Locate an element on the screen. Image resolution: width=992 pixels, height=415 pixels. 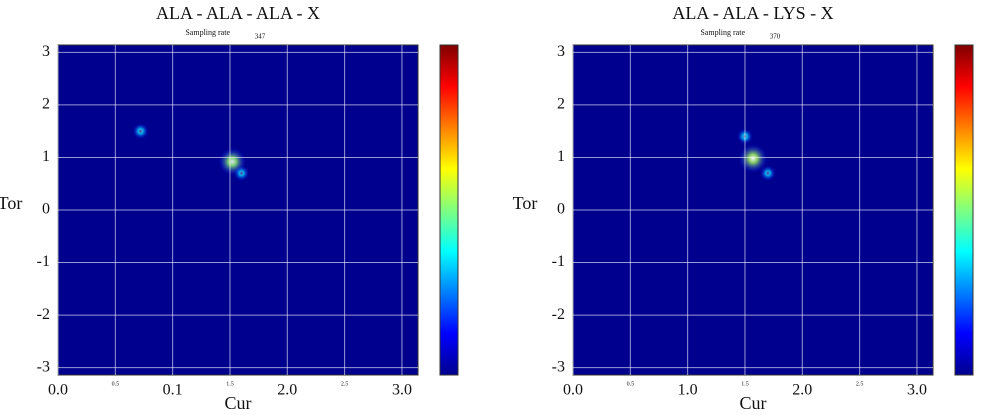
sampling-rate: 370 is located at coordinates (775, 37).